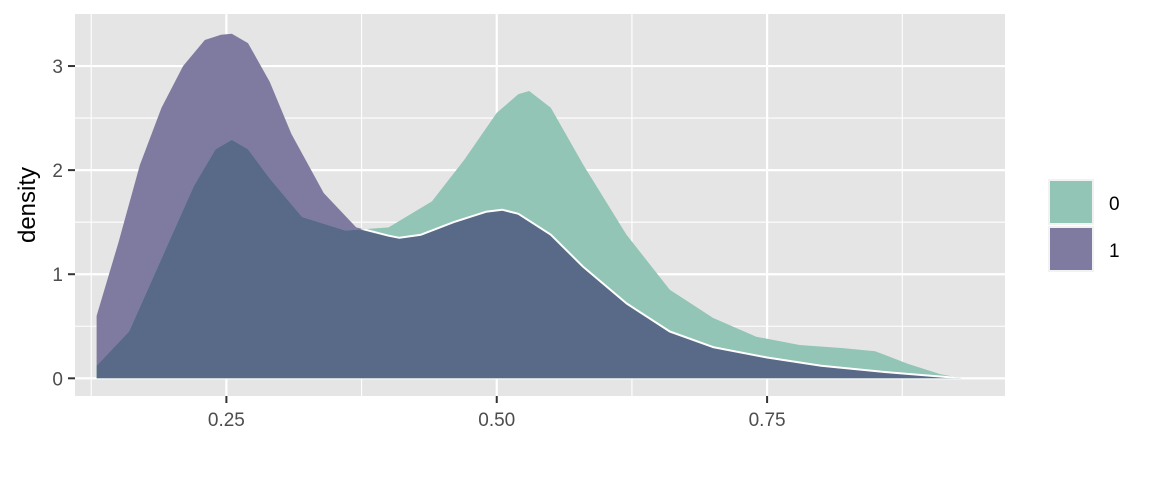 This screenshot has height=480, width=1152. What do you see at coordinates (57, 67) in the screenshot?
I see `y-tick-label: 3` at bounding box center [57, 67].